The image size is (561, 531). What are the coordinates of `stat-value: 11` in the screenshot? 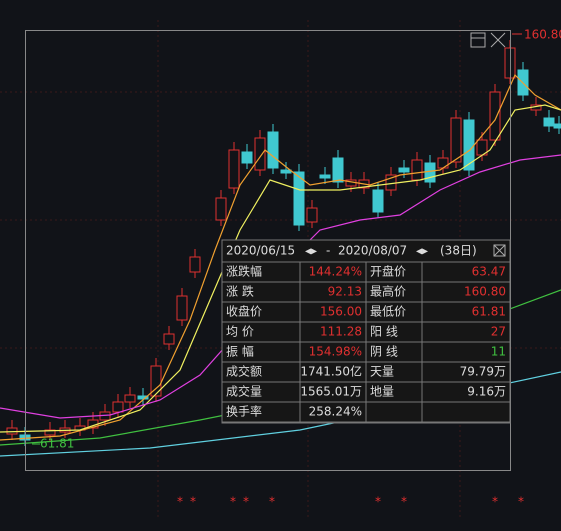 It's located at (498, 352).